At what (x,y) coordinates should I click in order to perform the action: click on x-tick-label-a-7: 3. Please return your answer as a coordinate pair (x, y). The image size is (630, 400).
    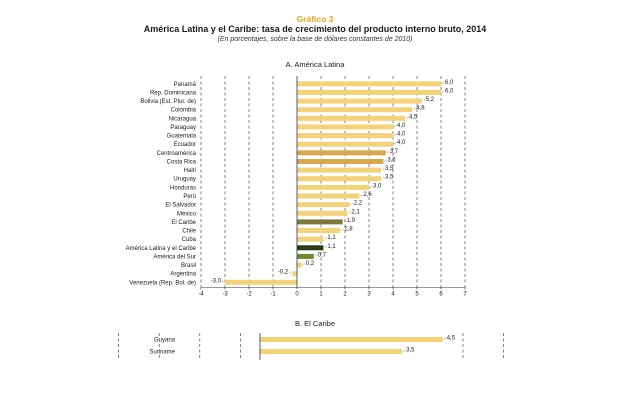
    Looking at the image, I should click on (369, 295).